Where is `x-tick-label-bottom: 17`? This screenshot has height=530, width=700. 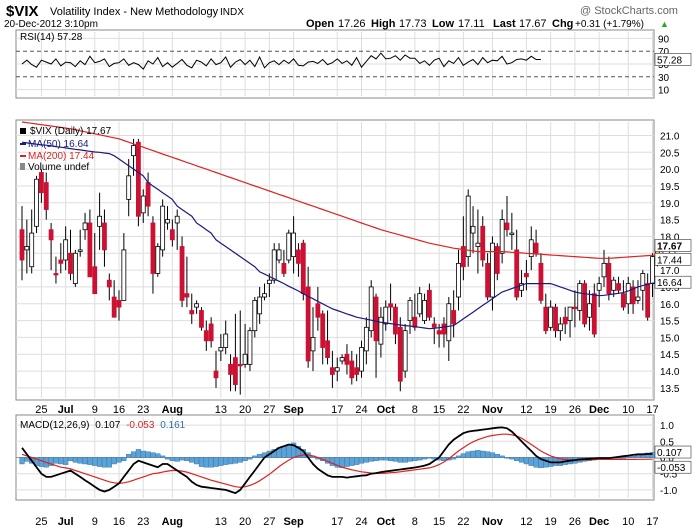 x-tick-label-bottom: 17 is located at coordinates (652, 522).